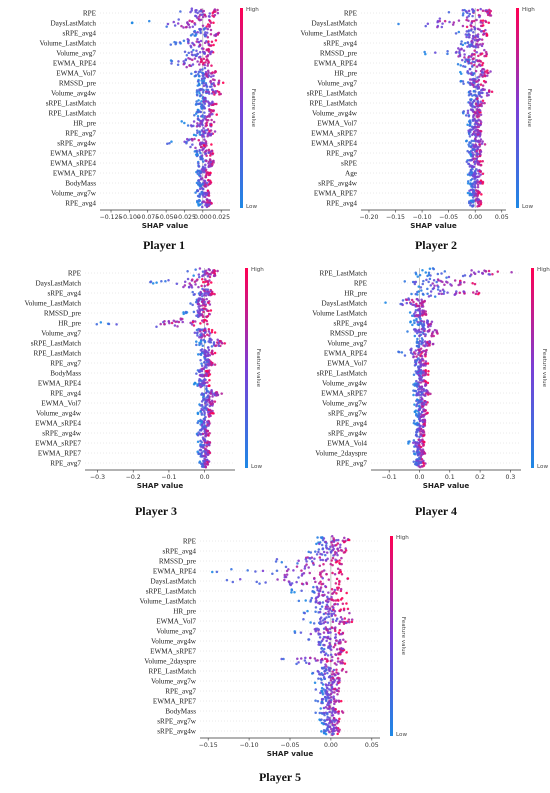 This screenshot has height=793, width=550. I want to click on feature-label: sRPE_LastMatch, so click(56, 343).